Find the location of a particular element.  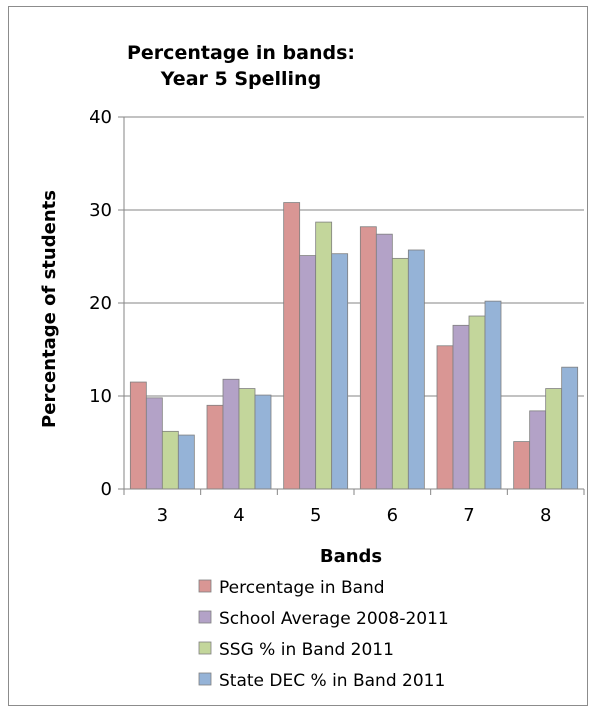

y-tick-label: 20 is located at coordinates (100, 303).